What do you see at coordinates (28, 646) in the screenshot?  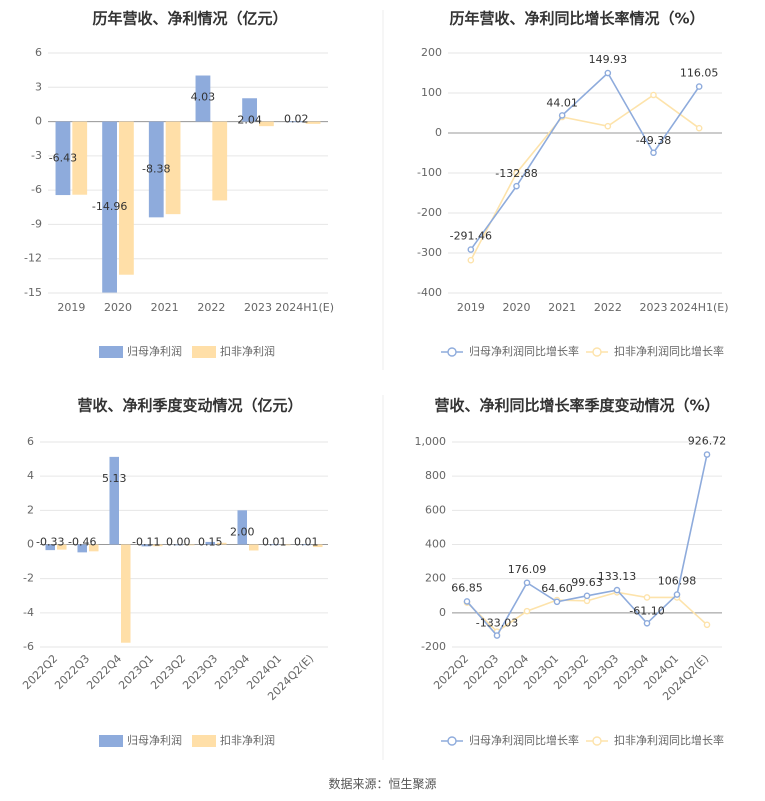 I see `y-tick-label: -6` at bounding box center [28, 646].